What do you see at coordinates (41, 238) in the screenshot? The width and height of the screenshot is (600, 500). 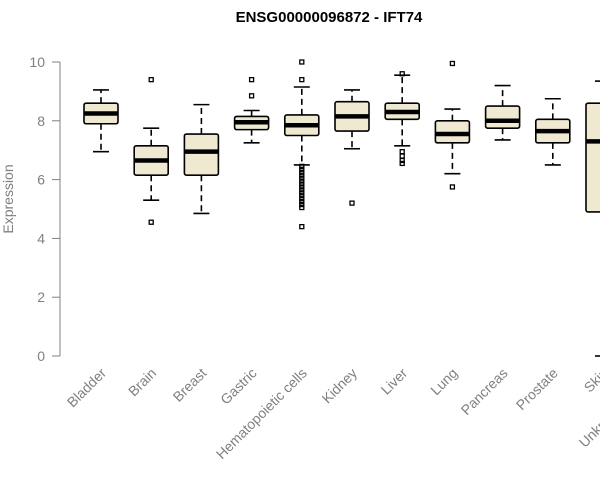 I see `y-tick-label: 4` at bounding box center [41, 238].